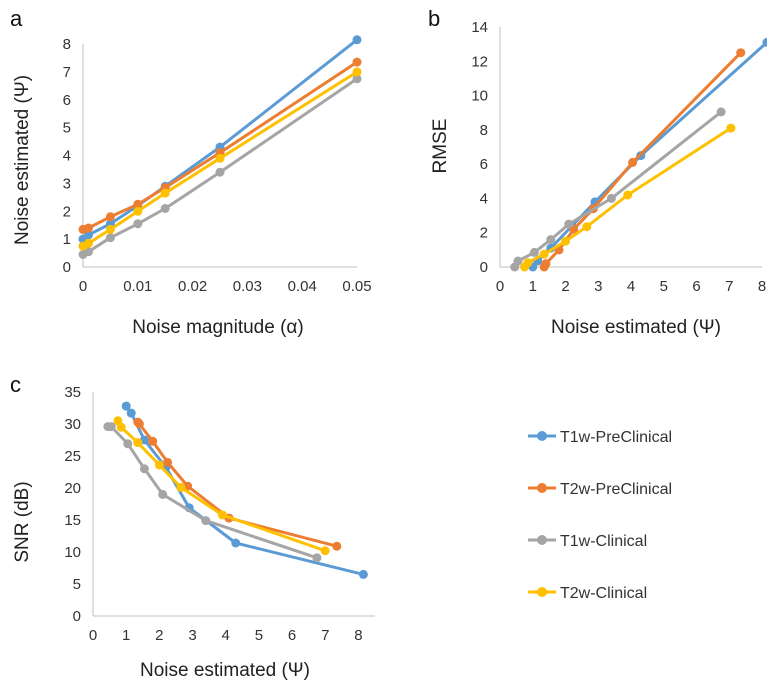  Describe the element at coordinates (479, 96) in the screenshot. I see `panel-b-y-tick-label: 10` at that location.